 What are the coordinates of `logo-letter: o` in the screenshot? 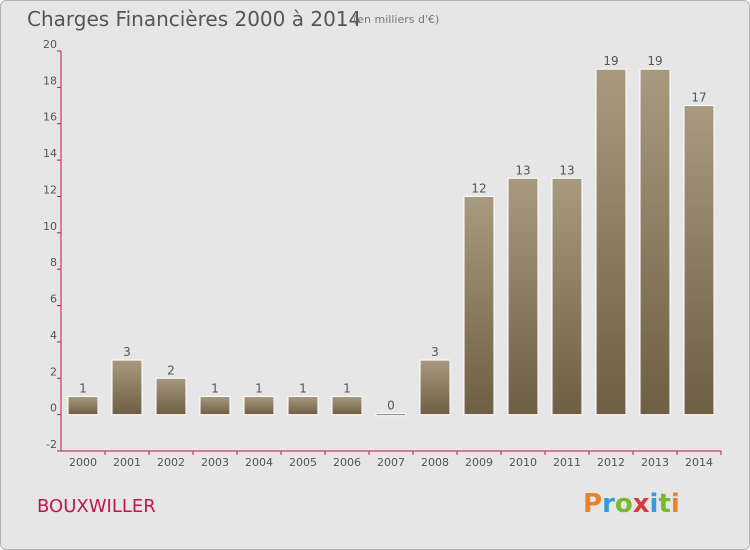 It's located at (623, 504).